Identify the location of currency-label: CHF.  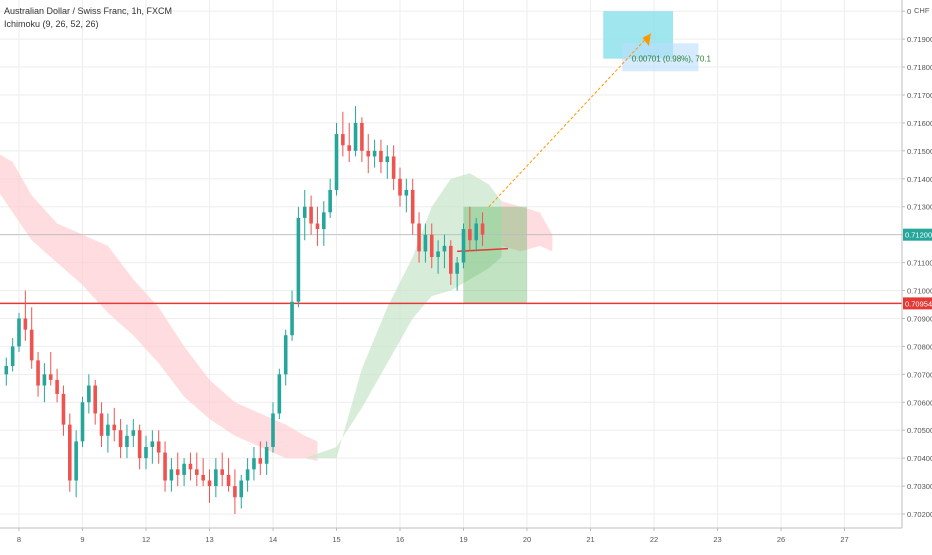
(922, 10).